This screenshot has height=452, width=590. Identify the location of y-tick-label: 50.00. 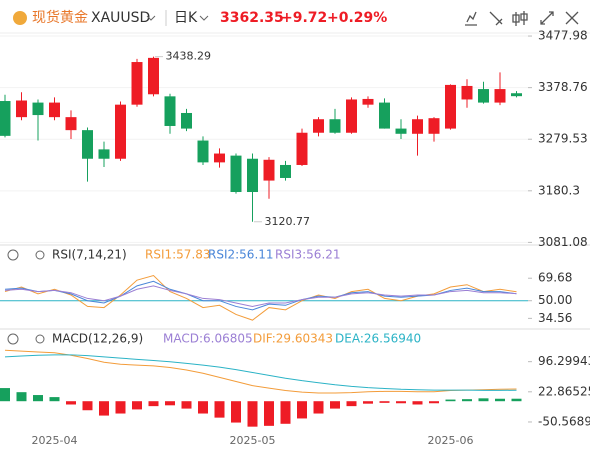
(555, 300).